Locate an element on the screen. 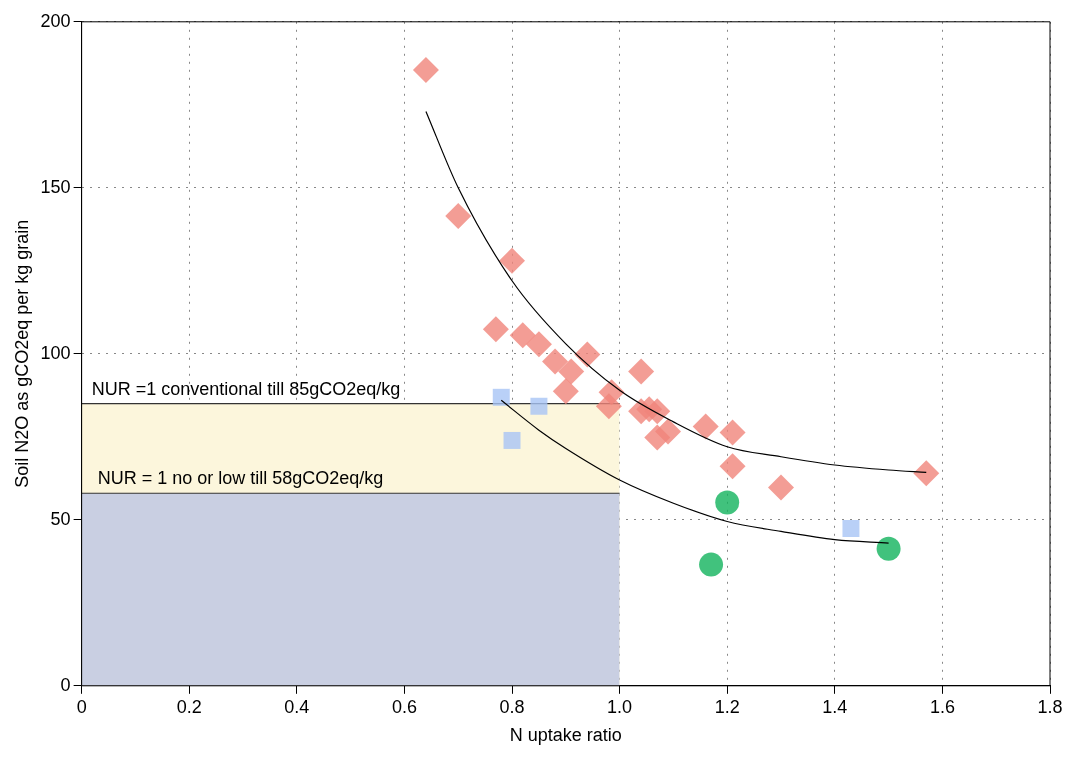  x-tick-label: 0.8 is located at coordinates (512, 706).